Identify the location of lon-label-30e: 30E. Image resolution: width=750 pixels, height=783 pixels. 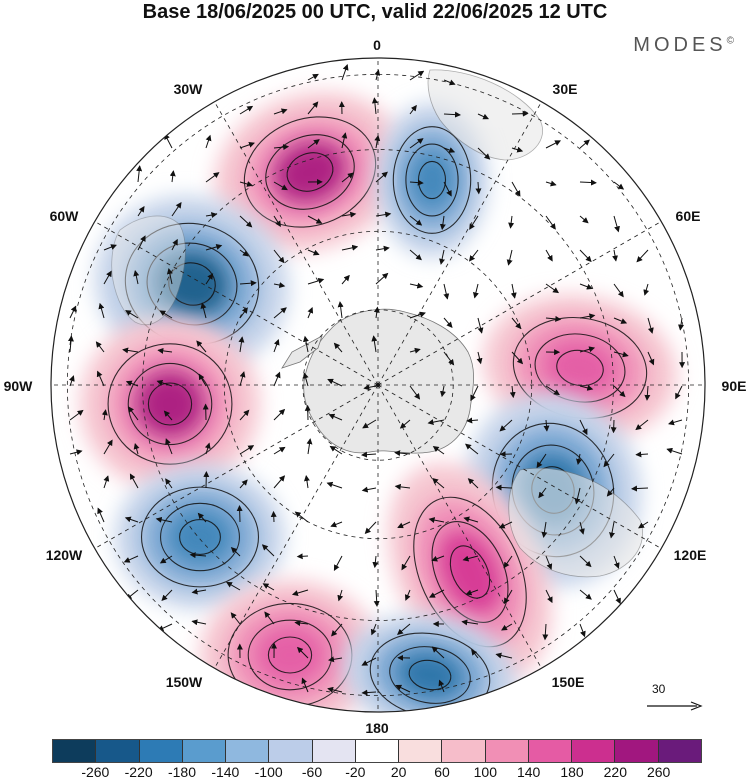
(565, 89).